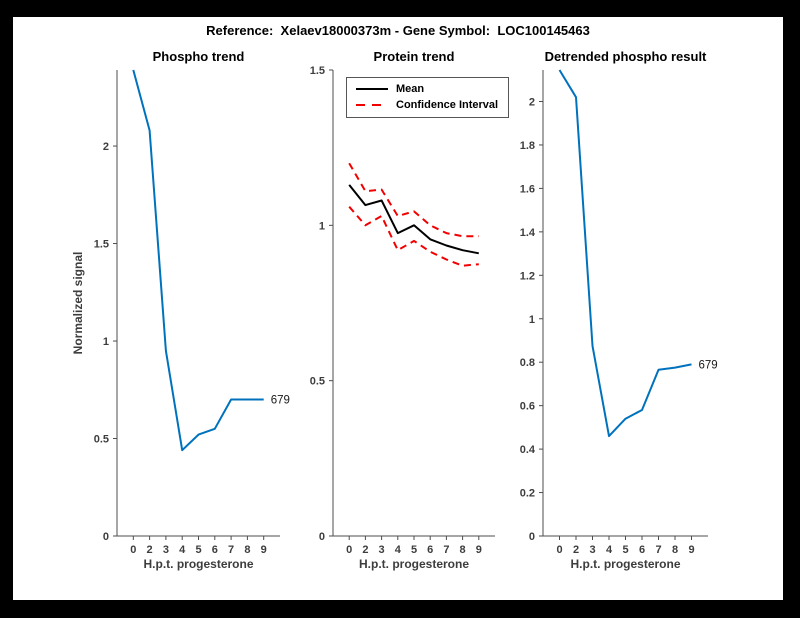 Image resolution: width=800 pixels, height=618 pixels. What do you see at coordinates (528, 233) in the screenshot?
I see `y-tick-label: 1.4` at bounding box center [528, 233].